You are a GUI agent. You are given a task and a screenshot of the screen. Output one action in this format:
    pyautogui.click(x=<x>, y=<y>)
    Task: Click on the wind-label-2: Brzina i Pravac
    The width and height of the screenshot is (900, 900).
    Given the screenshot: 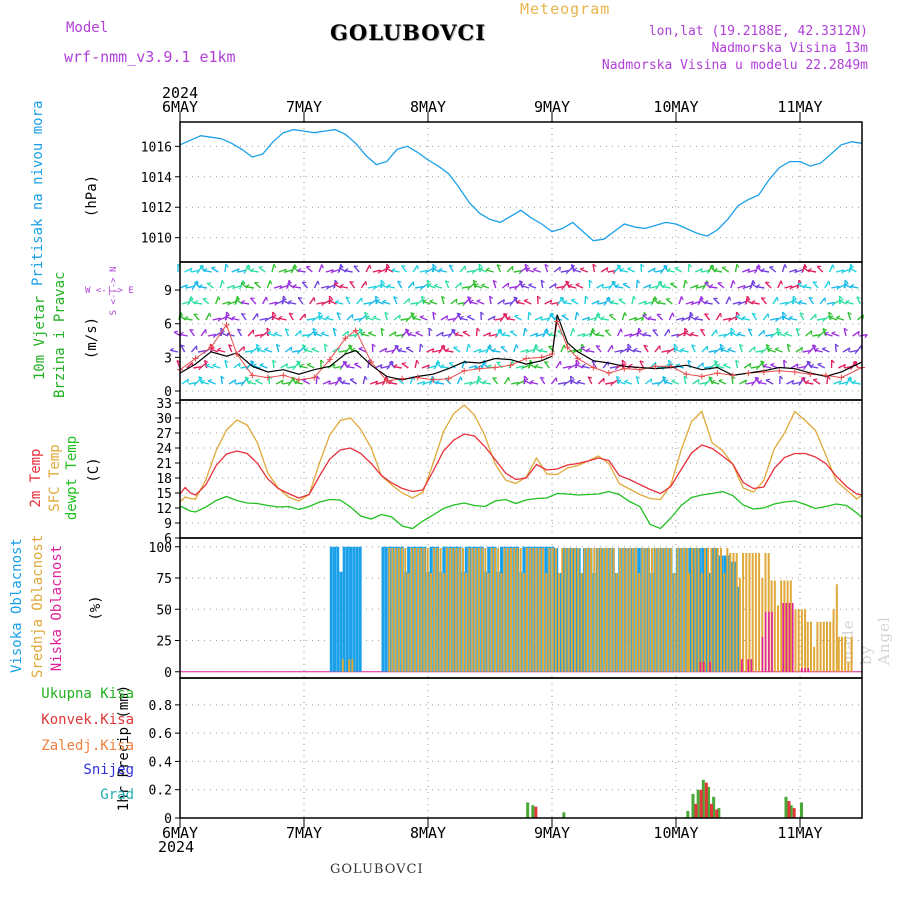 What is the action you would take?
    pyautogui.click(x=60, y=334)
    